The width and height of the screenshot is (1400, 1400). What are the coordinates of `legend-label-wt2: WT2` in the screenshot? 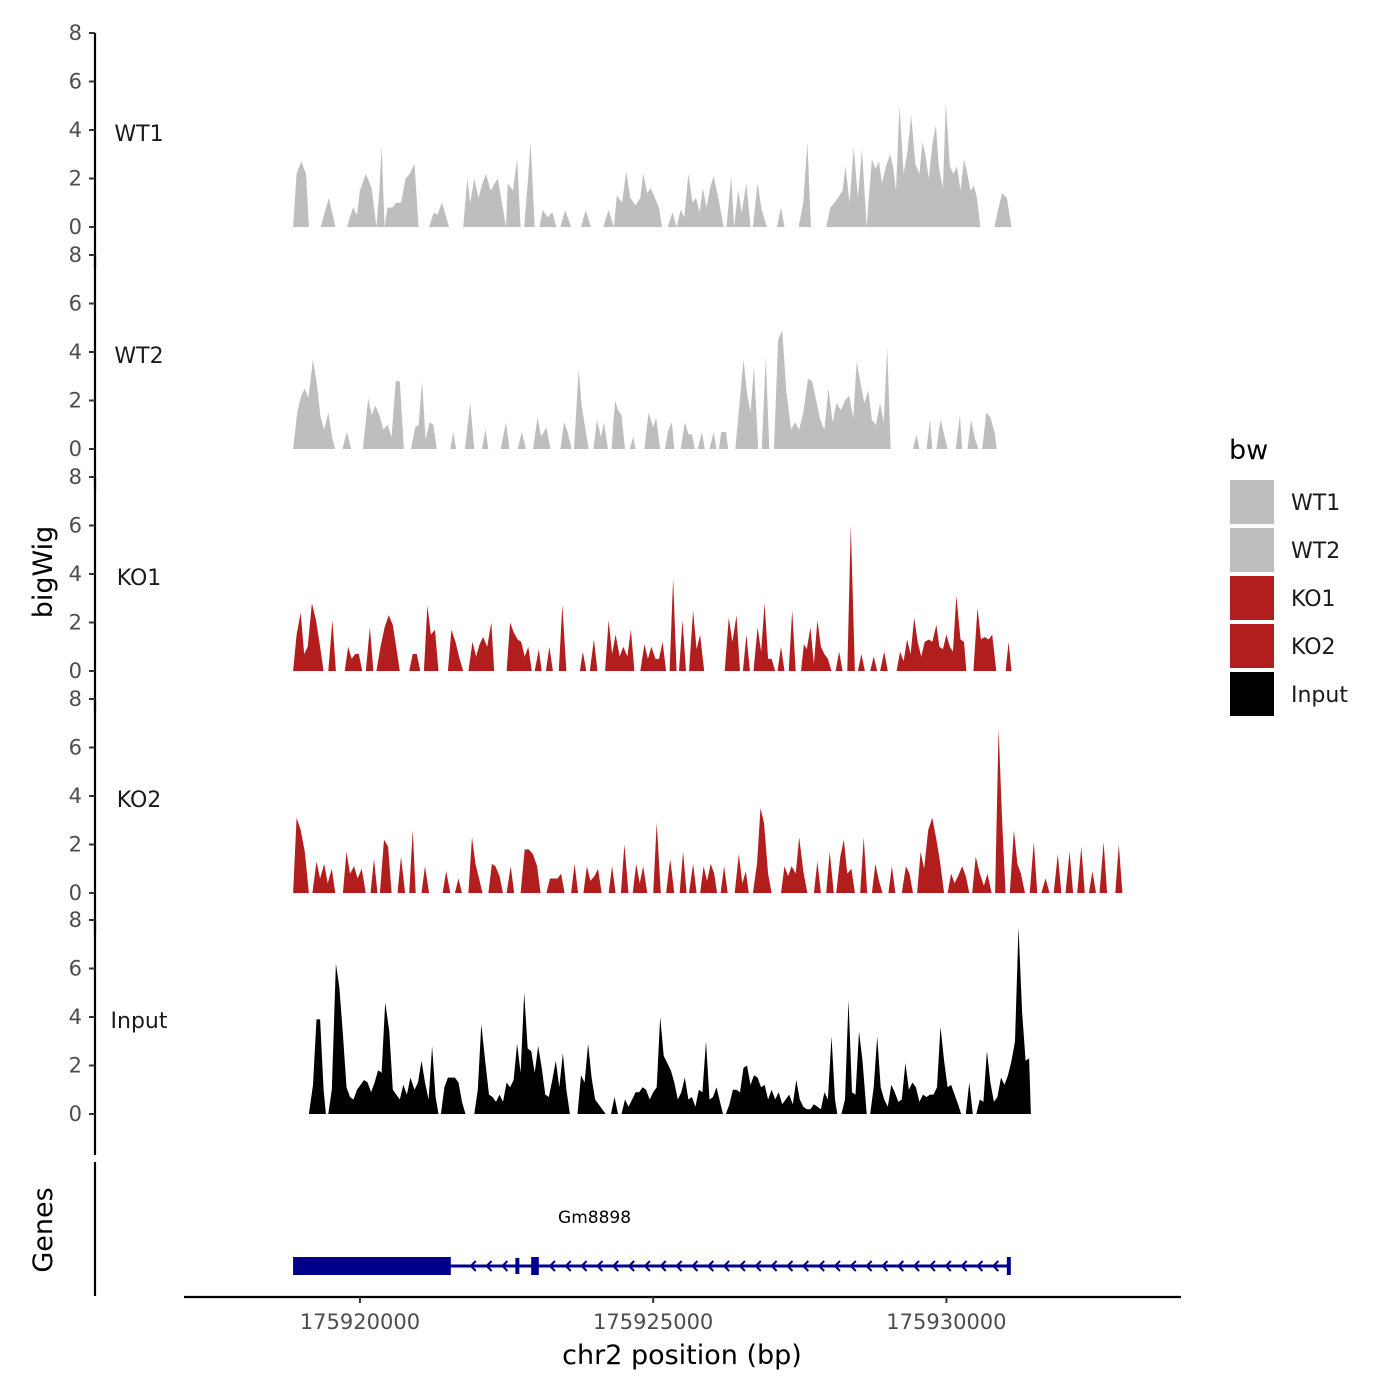 It's located at (1315, 551).